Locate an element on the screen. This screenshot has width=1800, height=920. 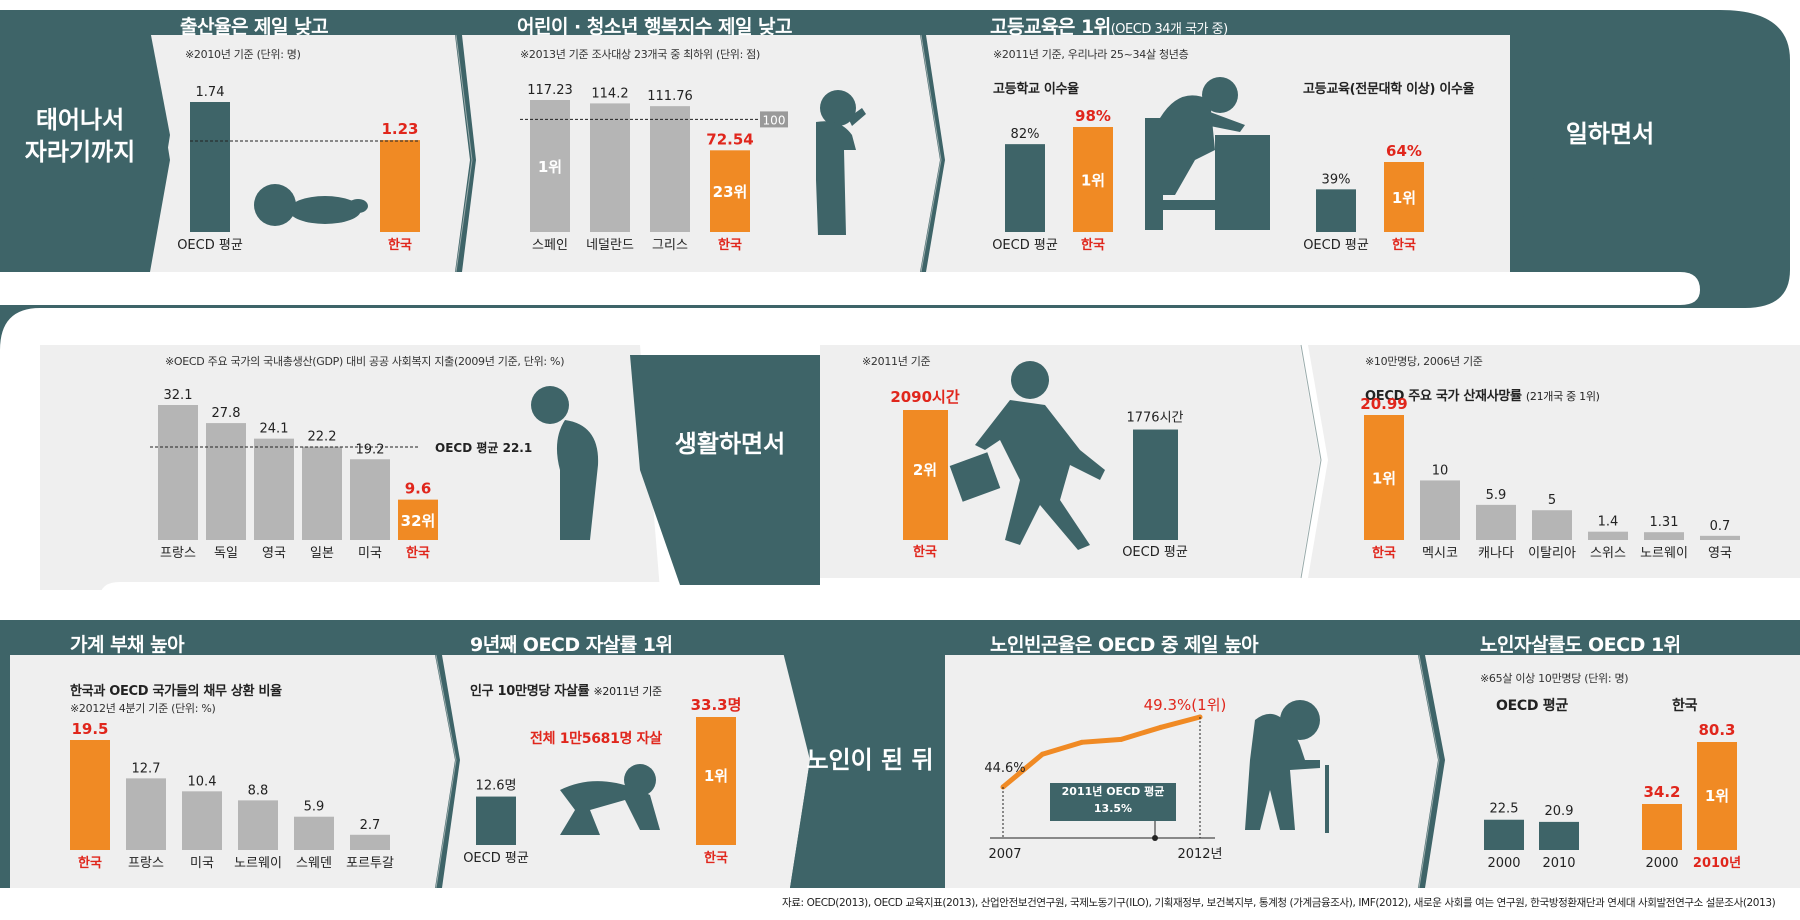
sub-suicide: 인구 10만명당 자살률 ※2011년 기준 is located at coordinates (566, 691).